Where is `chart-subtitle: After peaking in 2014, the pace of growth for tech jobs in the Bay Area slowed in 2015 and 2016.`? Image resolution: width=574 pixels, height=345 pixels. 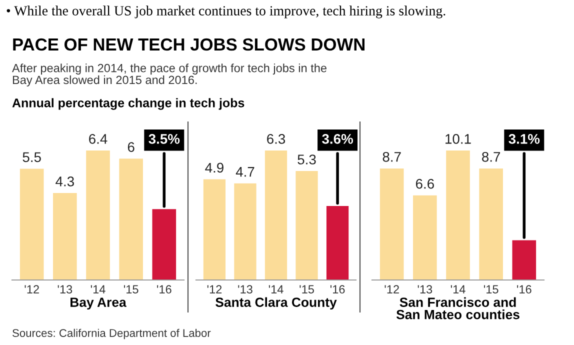 chart-subtitle: After peaking in 2014, the pace of growth for tech jobs in the Bay Area slowed in 2015 and 2016. is located at coordinates (169, 75).